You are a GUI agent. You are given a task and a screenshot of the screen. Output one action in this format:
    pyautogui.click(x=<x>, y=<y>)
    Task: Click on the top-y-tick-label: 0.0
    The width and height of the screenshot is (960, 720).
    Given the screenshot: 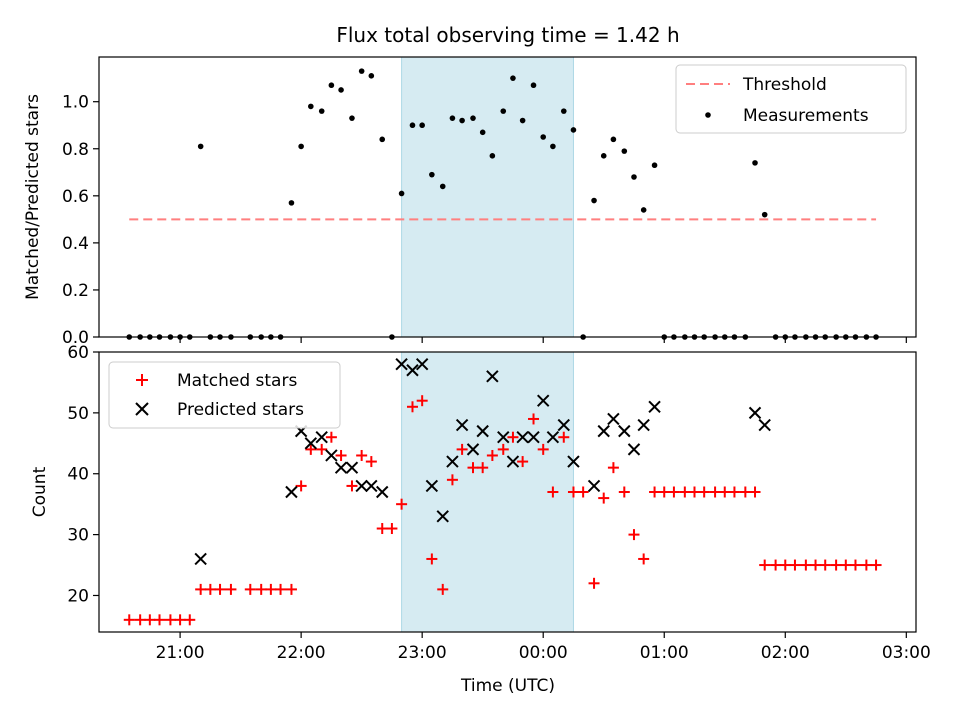 What is the action you would take?
    pyautogui.click(x=75, y=338)
    